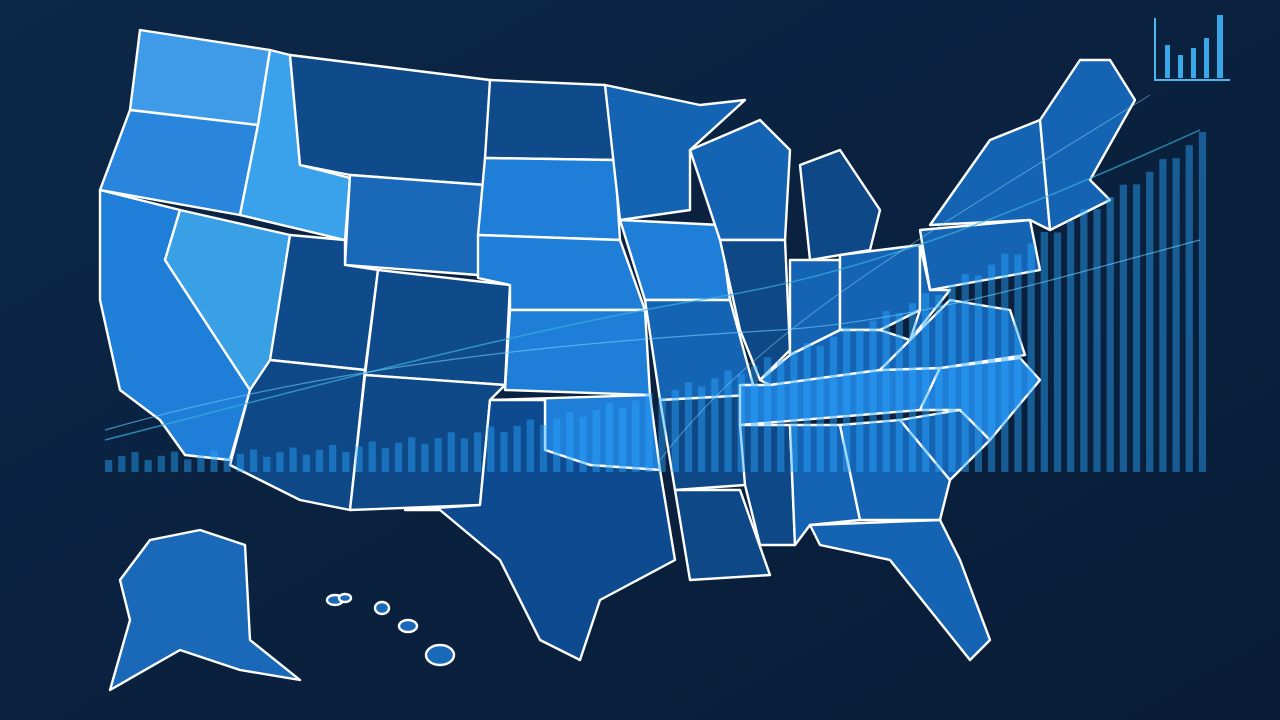 The width and height of the screenshot is (1280, 720). I want to click on chart-icon, so click(1192, 48).